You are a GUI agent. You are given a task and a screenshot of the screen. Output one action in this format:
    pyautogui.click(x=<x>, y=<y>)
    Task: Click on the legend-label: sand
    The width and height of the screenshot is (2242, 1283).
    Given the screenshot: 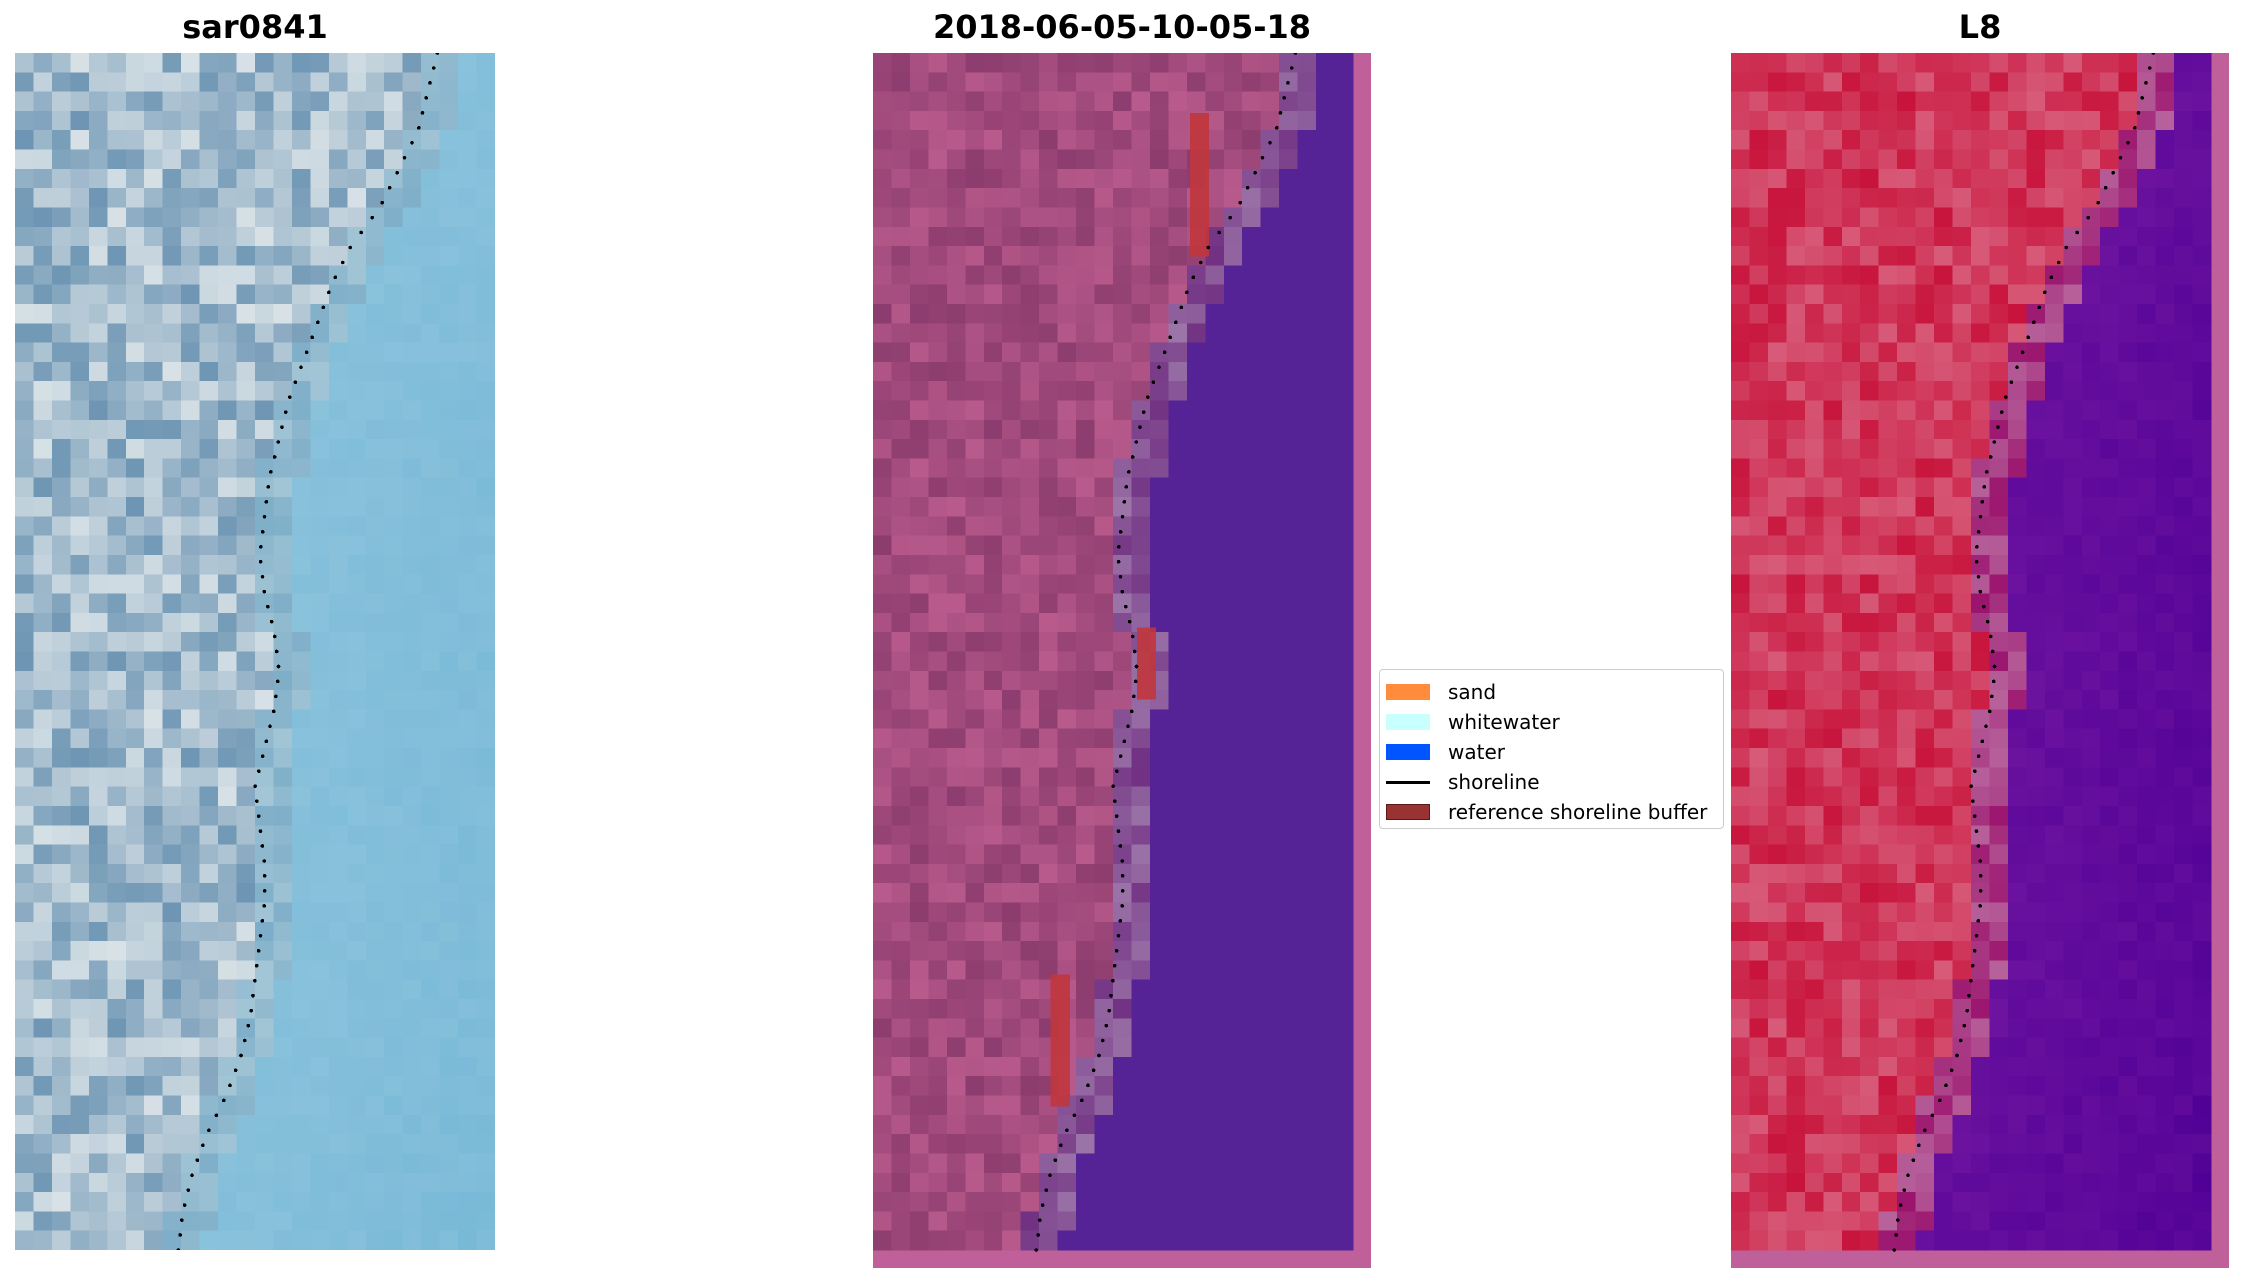 What is the action you would take?
    pyautogui.click(x=1472, y=692)
    